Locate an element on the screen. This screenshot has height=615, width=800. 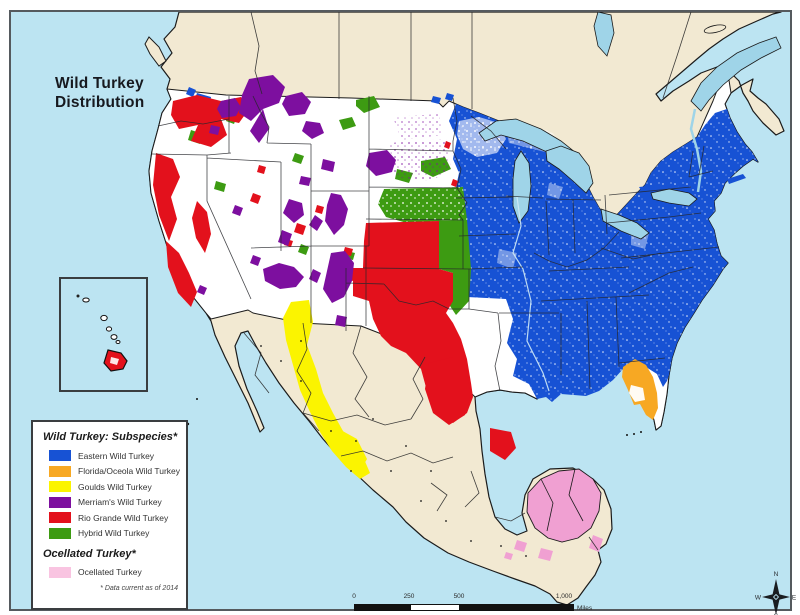
lake-winnipeg is located at coordinates (604, 34).